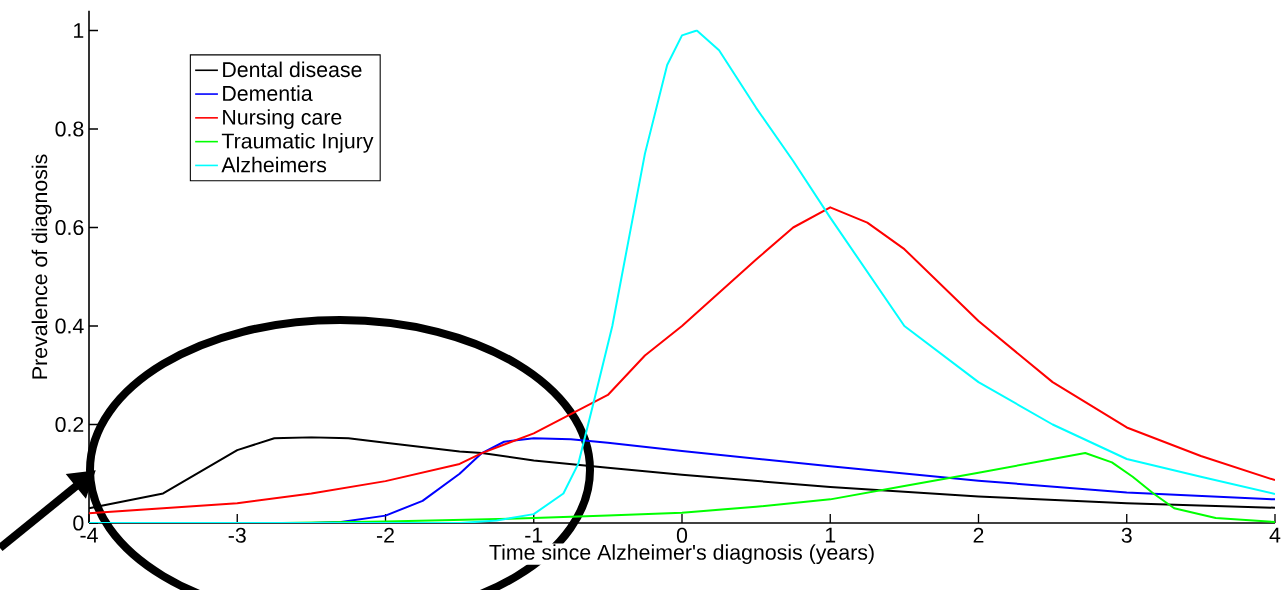  Describe the element at coordinates (282, 119) in the screenshot. I see `legend-label: Nursing care` at that location.